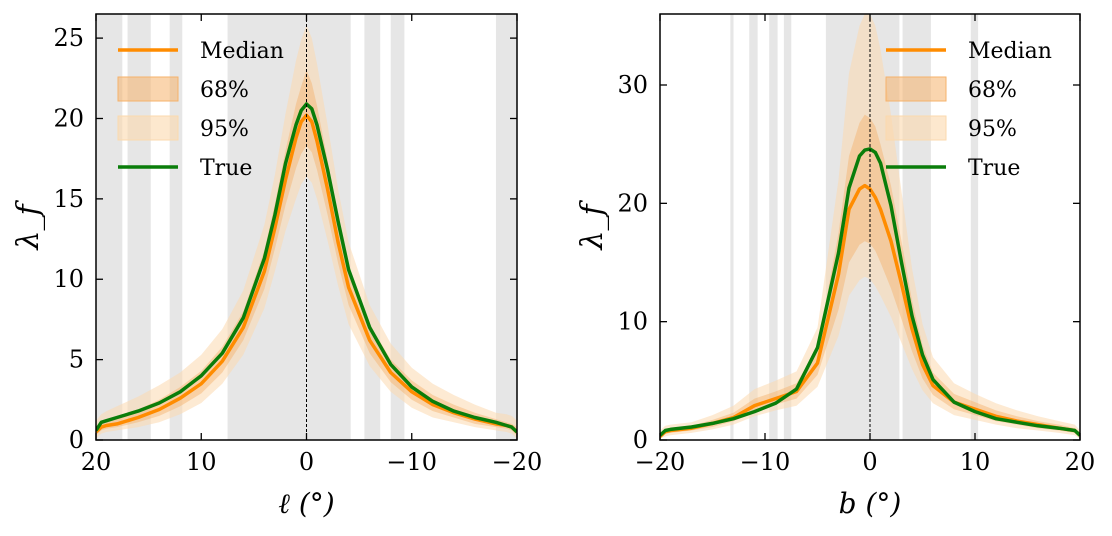  What do you see at coordinates (68, 199) in the screenshot?
I see `y-tick-label: 15` at bounding box center [68, 199].